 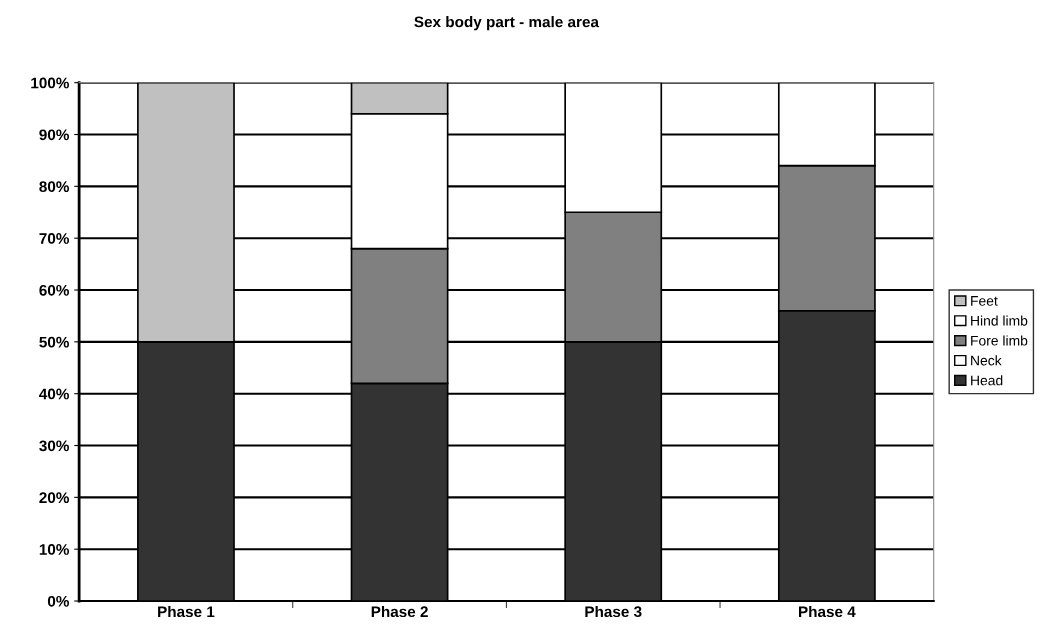 What do you see at coordinates (54, 187) in the screenshot?
I see `y-tick-label: 80%` at bounding box center [54, 187].